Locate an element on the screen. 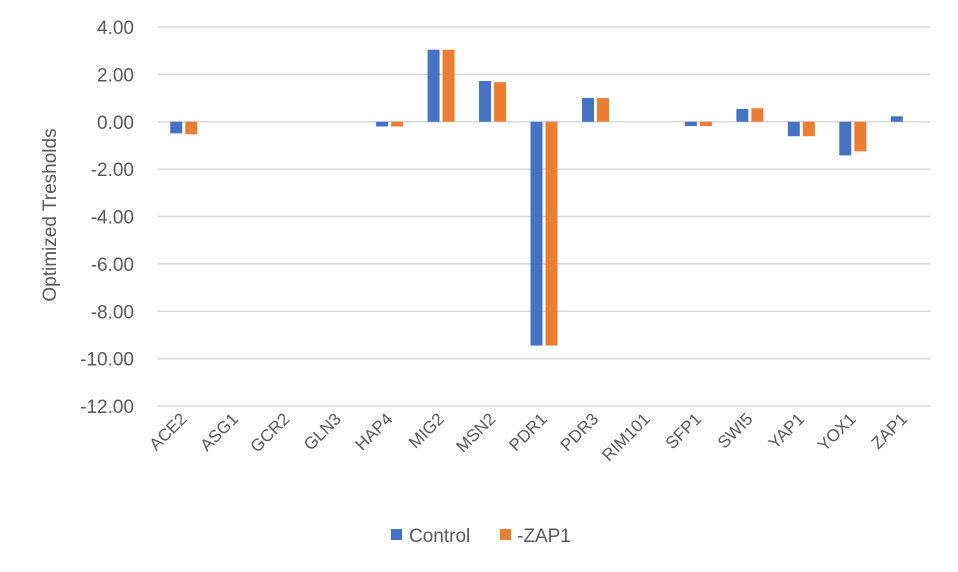 The height and width of the screenshot is (572, 958). x-tick-label: PDR3 is located at coordinates (580, 432).